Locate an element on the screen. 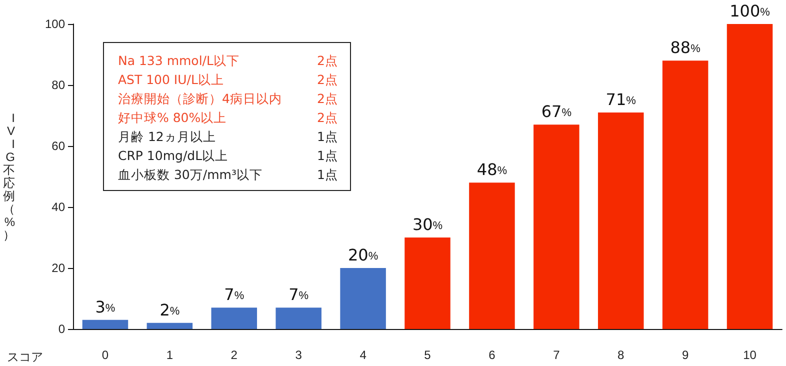 The height and width of the screenshot is (366, 786). annotation: 治療開始（診断）4病日以内 is located at coordinates (200, 99).